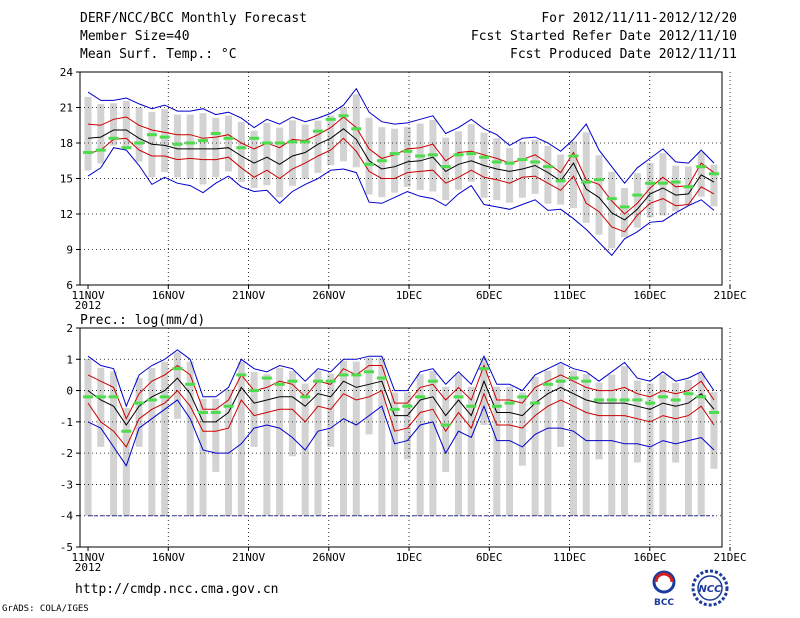 The width and height of the screenshot is (800, 618). Describe the element at coordinates (66, 484) in the screenshot. I see `y-tick-label: -3` at that location.